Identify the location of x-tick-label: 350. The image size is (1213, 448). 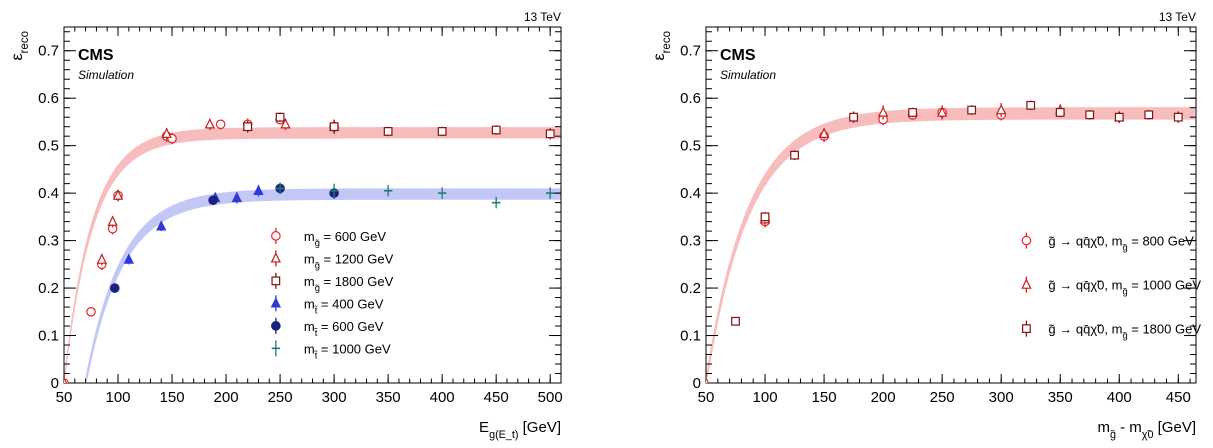
(1060, 397).